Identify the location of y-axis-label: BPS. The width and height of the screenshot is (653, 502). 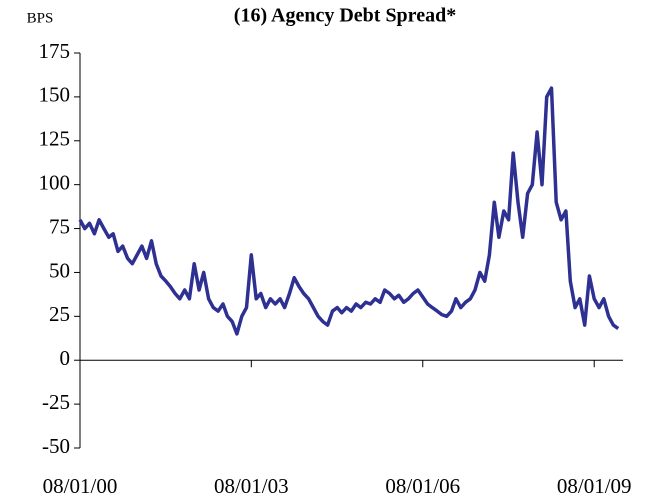
(40, 18).